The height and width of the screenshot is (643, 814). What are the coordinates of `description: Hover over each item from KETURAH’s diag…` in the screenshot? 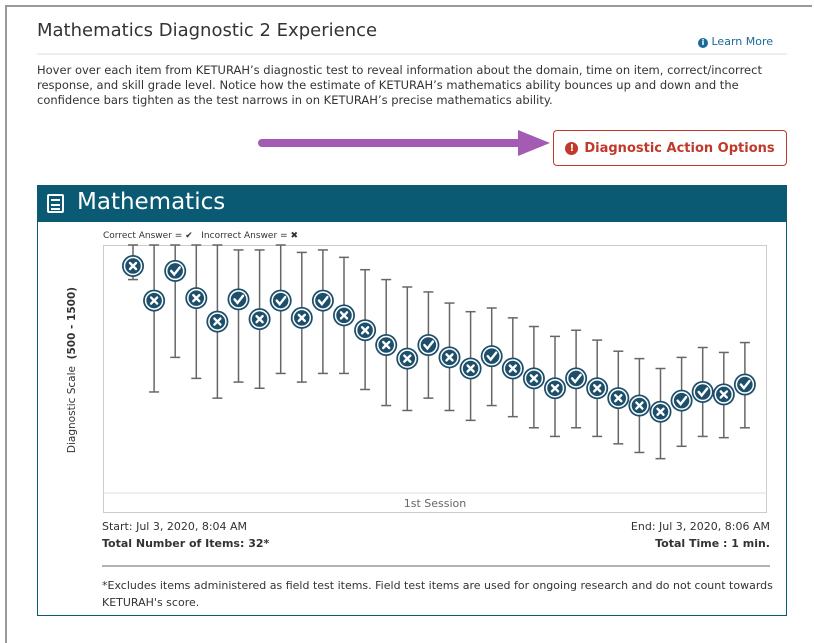 It's located at (399, 85).